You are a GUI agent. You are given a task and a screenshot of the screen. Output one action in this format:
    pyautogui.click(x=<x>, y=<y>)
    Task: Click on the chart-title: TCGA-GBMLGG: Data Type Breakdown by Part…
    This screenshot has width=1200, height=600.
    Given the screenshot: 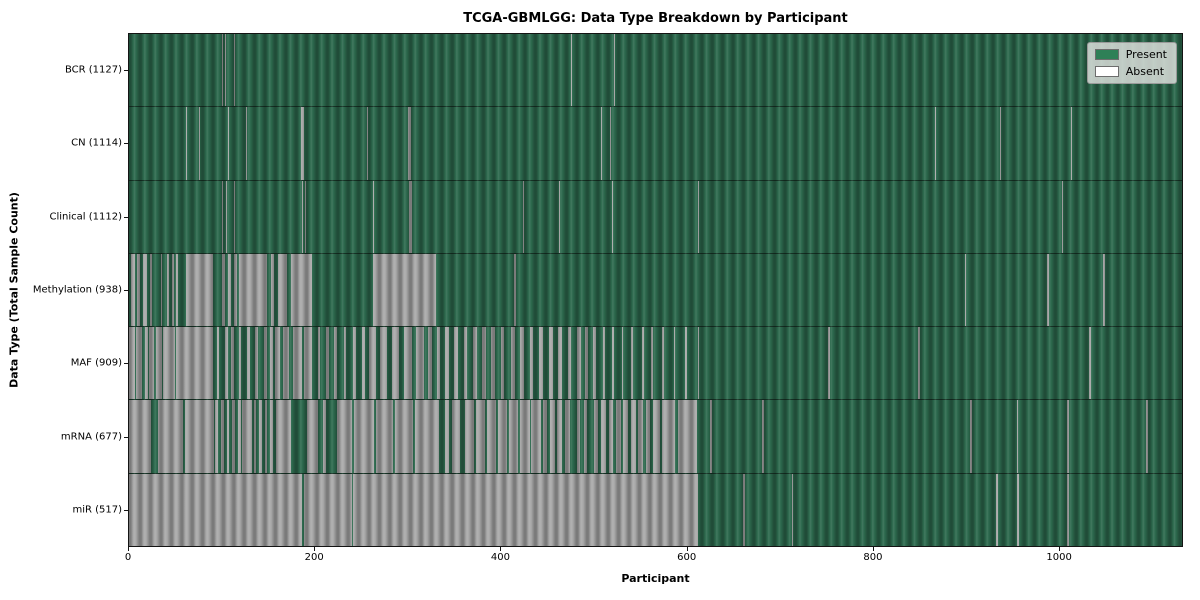 What is the action you would take?
    pyautogui.click(x=655, y=18)
    